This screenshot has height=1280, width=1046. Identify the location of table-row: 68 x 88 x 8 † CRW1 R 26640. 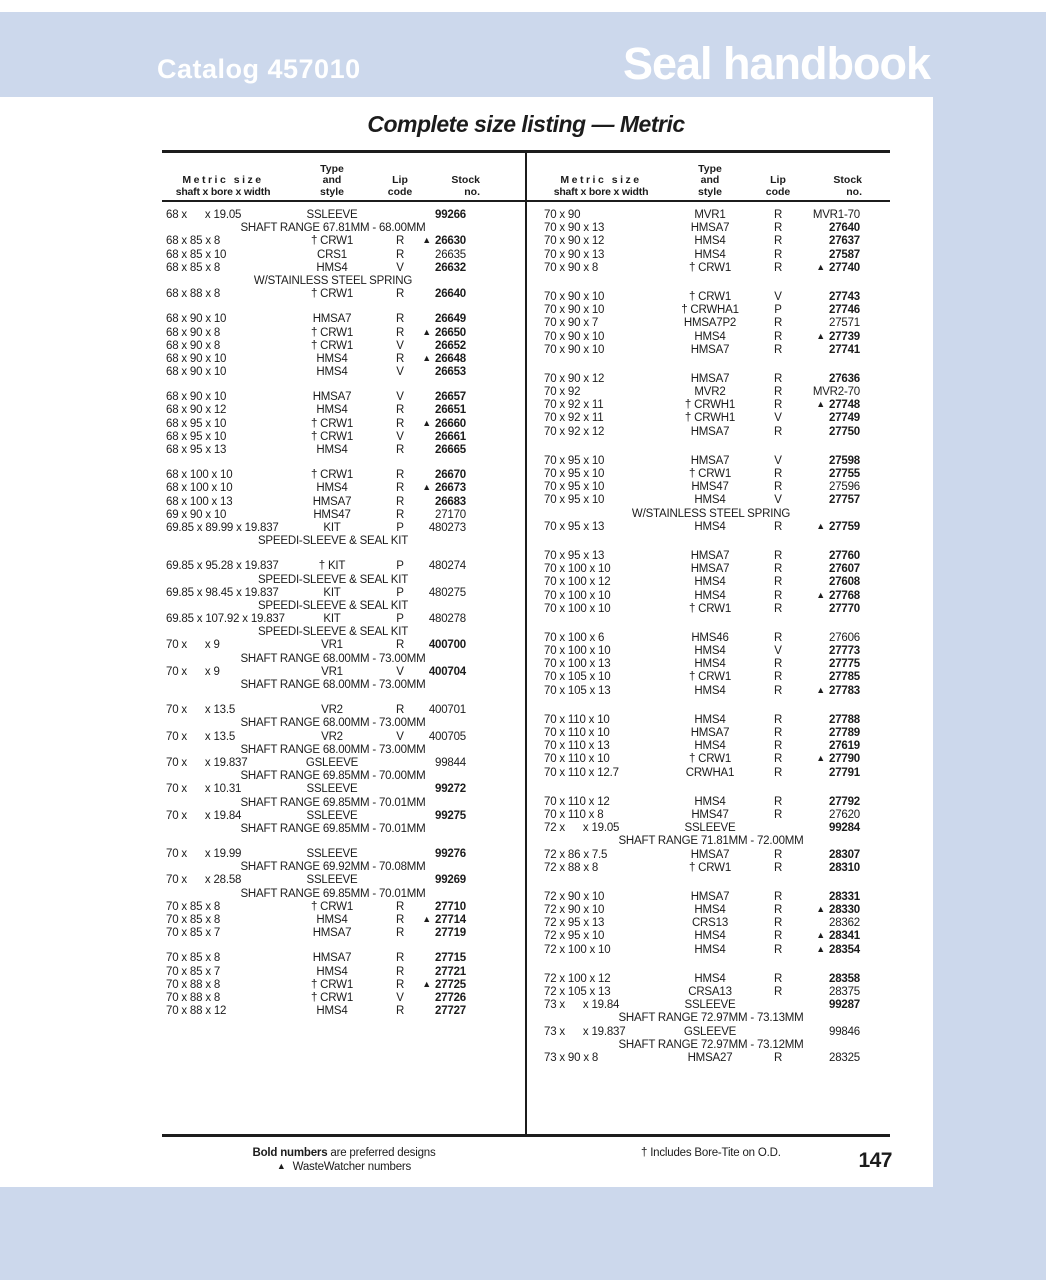
(344, 294).